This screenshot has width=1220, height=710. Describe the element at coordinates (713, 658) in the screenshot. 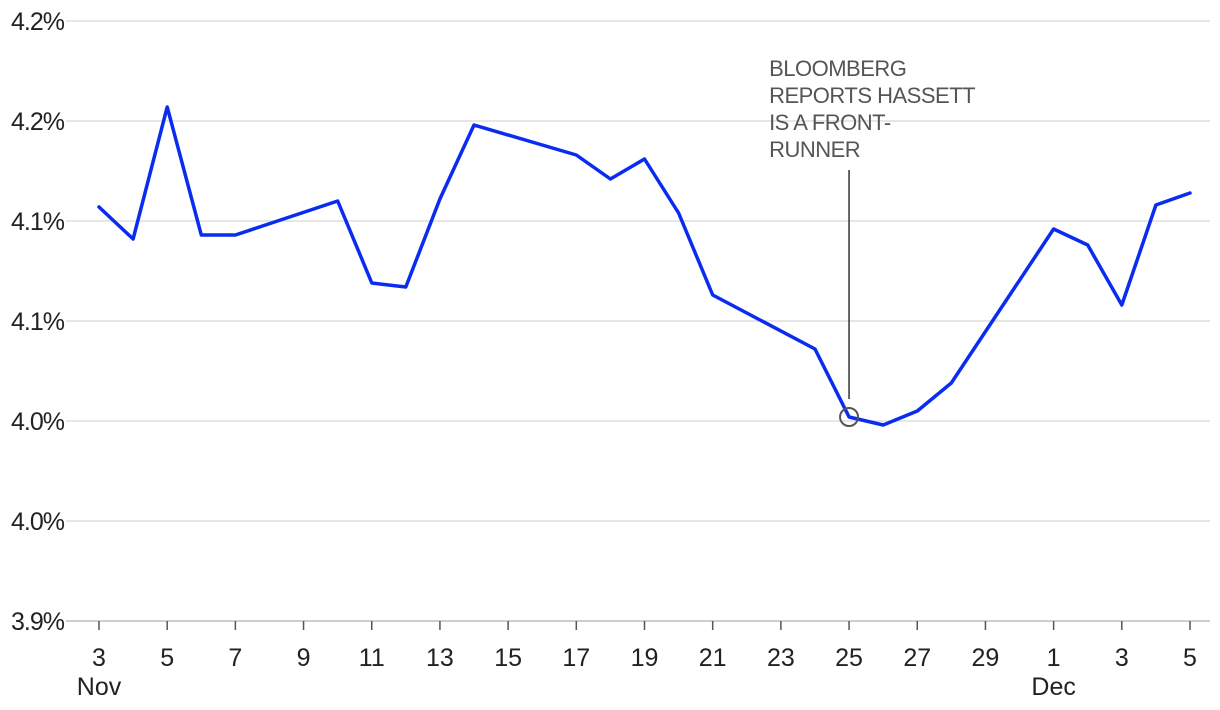

I see `x-tick-label: 21` at that location.